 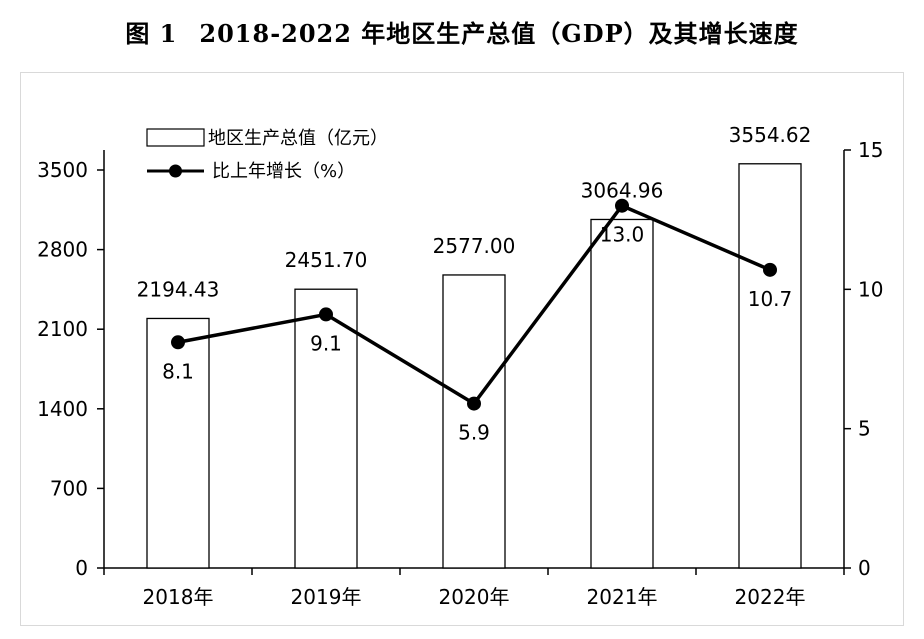 I want to click on bar-value-label: 2451.70, so click(x=326, y=260).